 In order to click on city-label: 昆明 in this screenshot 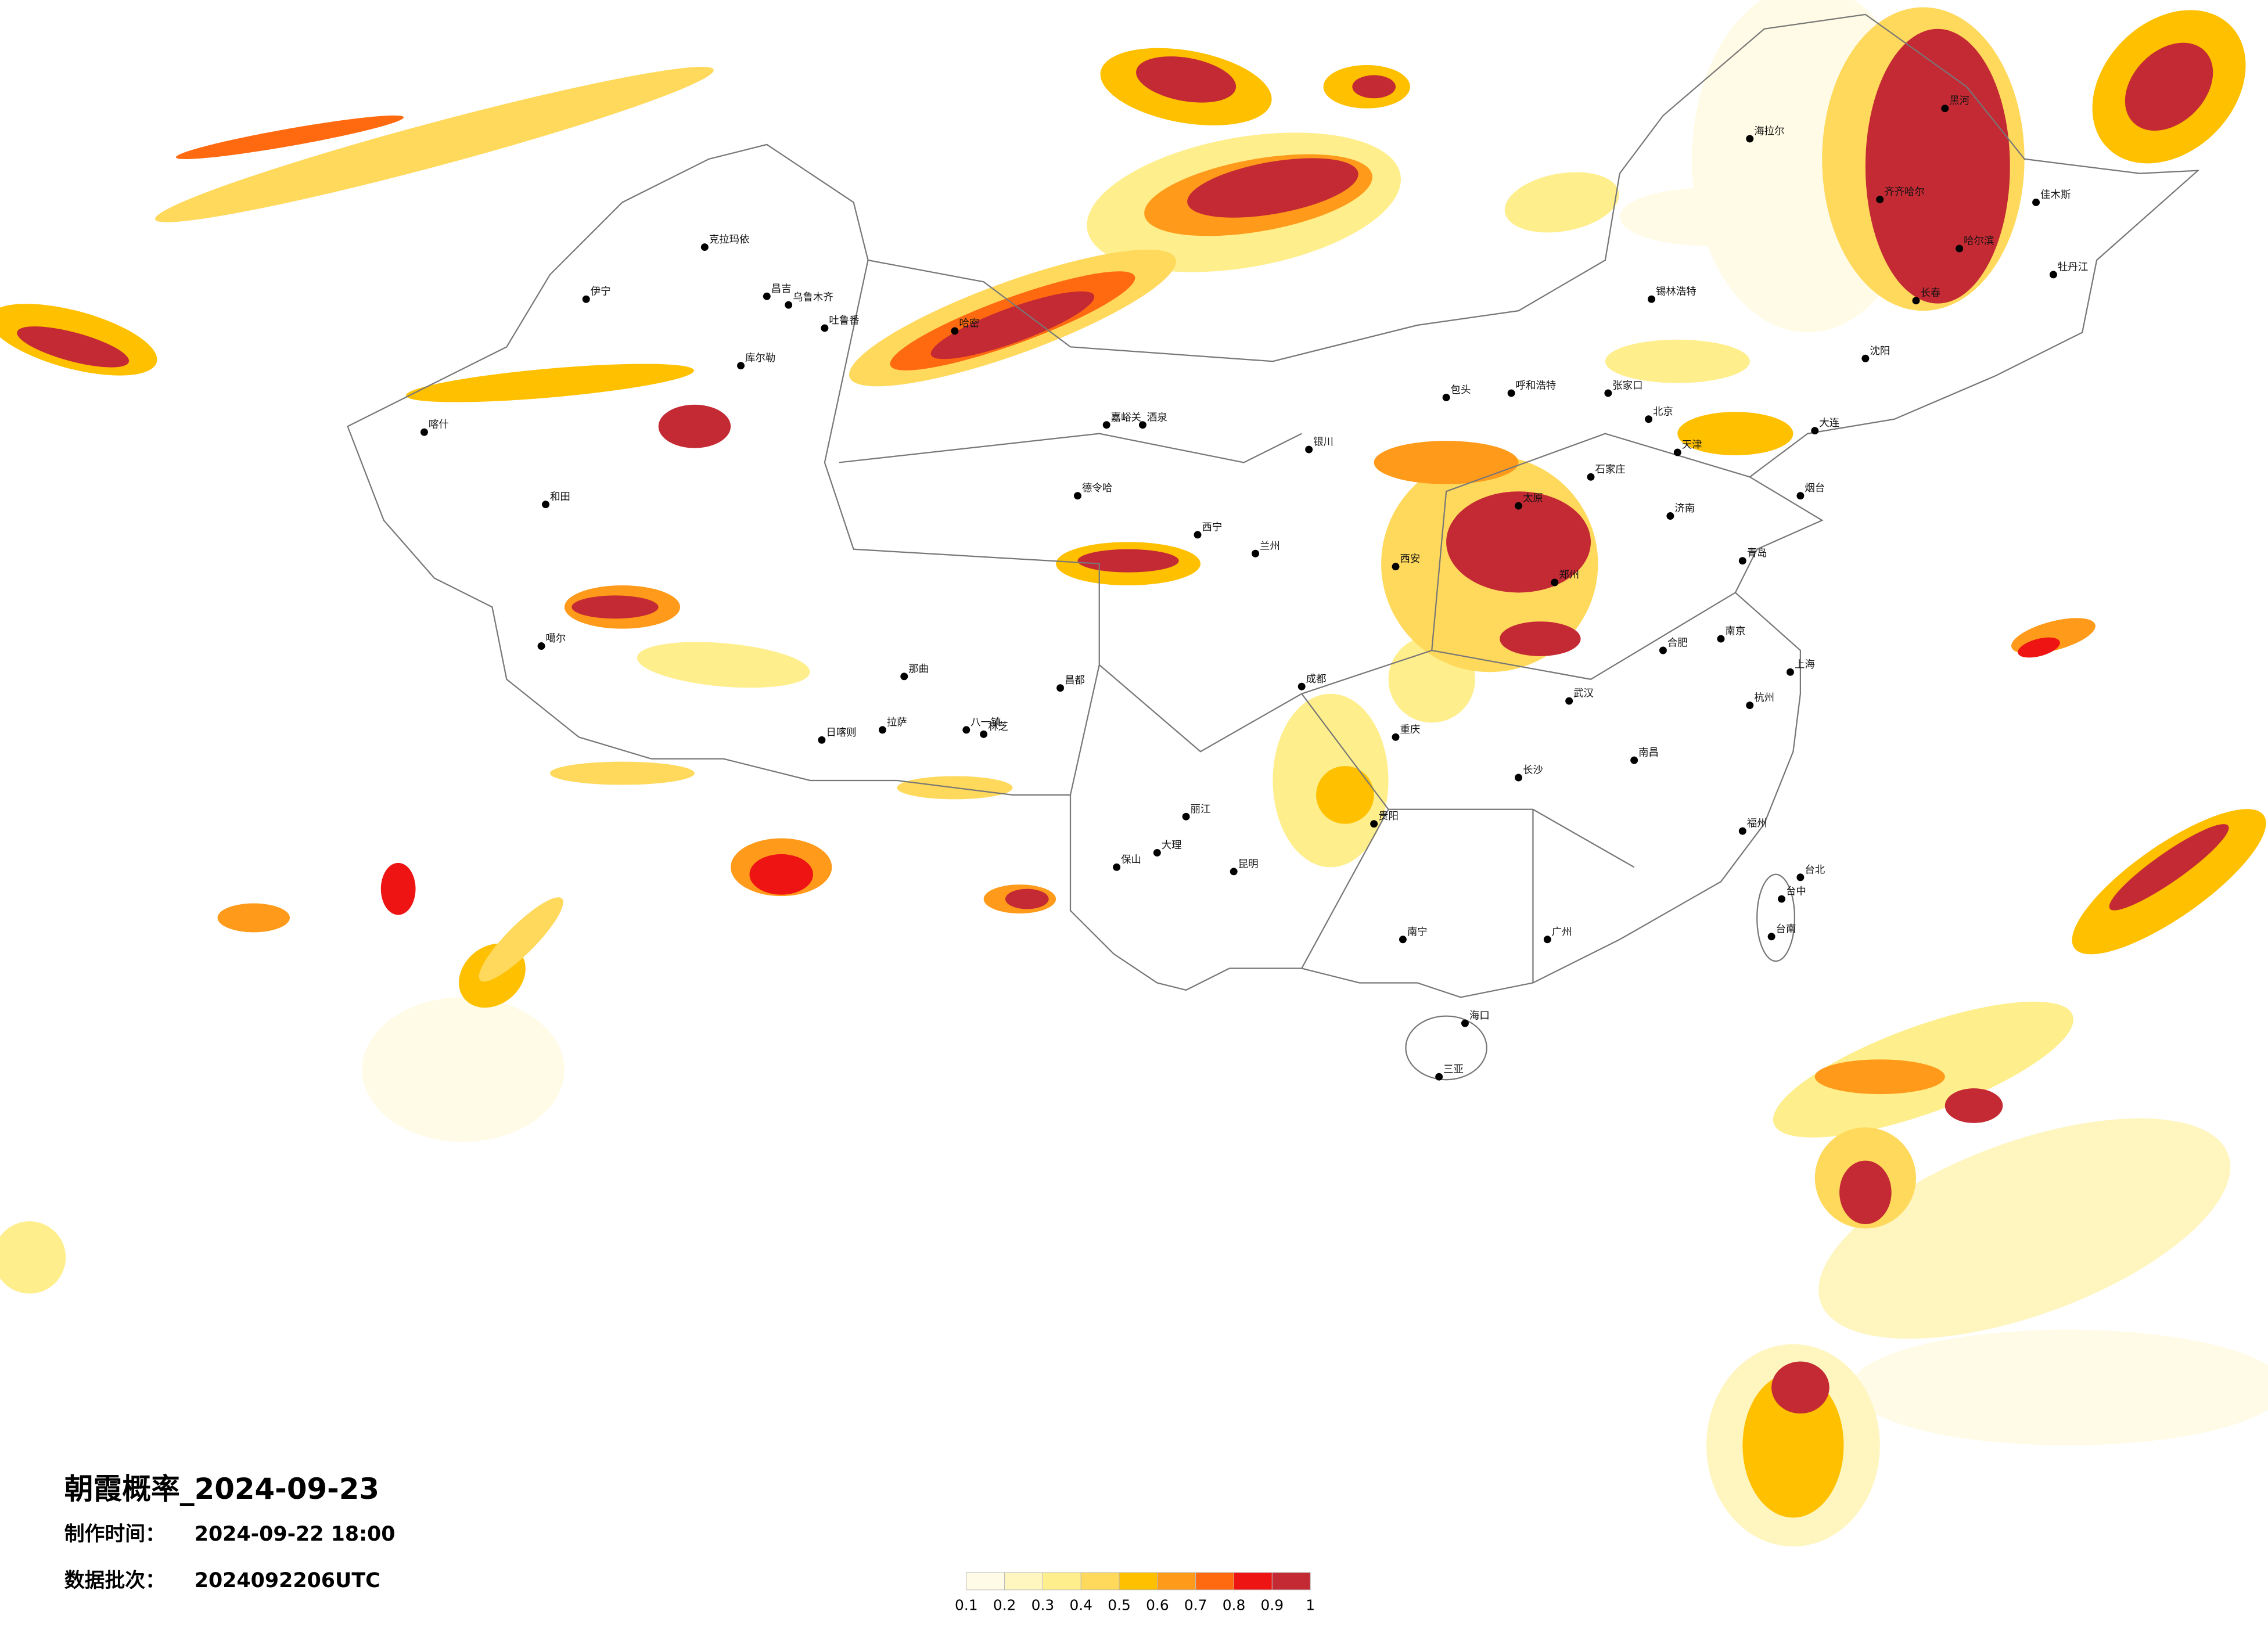, I will do `click(1248, 864)`.